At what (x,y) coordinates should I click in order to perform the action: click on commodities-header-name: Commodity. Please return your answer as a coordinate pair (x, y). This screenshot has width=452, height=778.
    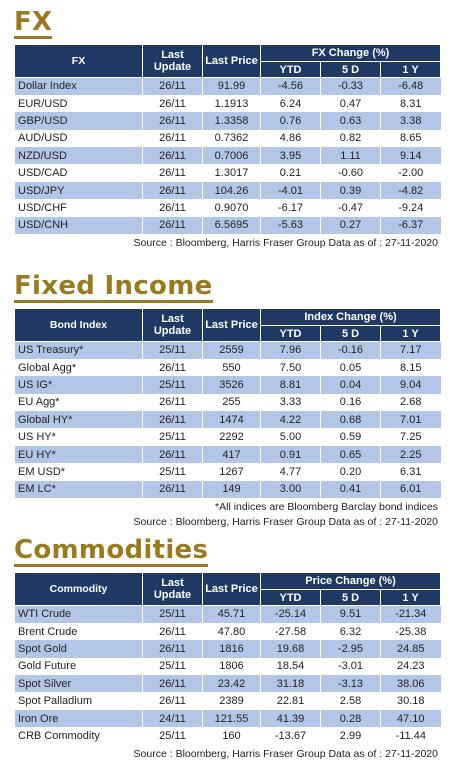
    Looking at the image, I should click on (78, 589).